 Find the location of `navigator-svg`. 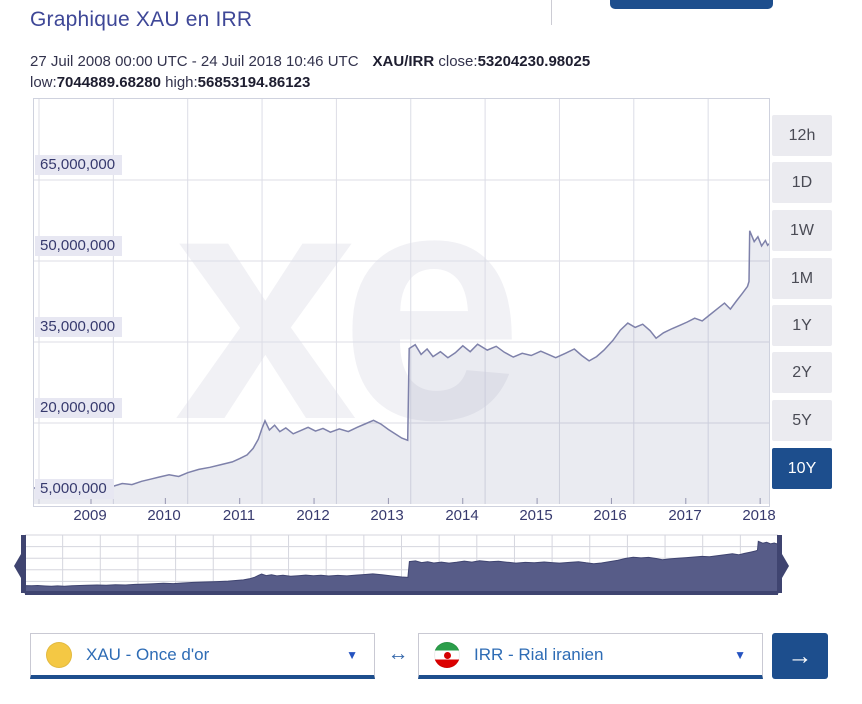

navigator-svg is located at coordinates (401, 564).